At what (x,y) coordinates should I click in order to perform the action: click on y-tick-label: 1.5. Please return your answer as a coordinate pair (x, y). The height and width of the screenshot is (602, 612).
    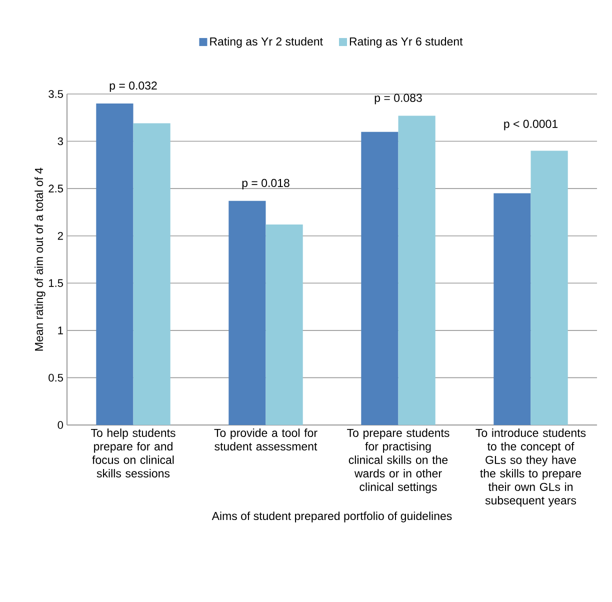
    Looking at the image, I should click on (56, 283).